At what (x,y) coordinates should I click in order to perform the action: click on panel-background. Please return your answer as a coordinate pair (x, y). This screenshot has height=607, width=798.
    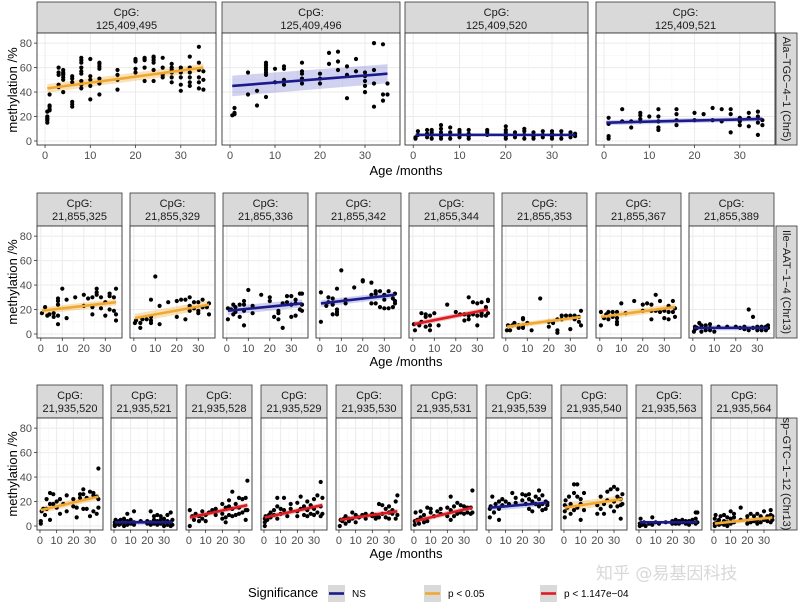
    Looking at the image, I should click on (744, 474).